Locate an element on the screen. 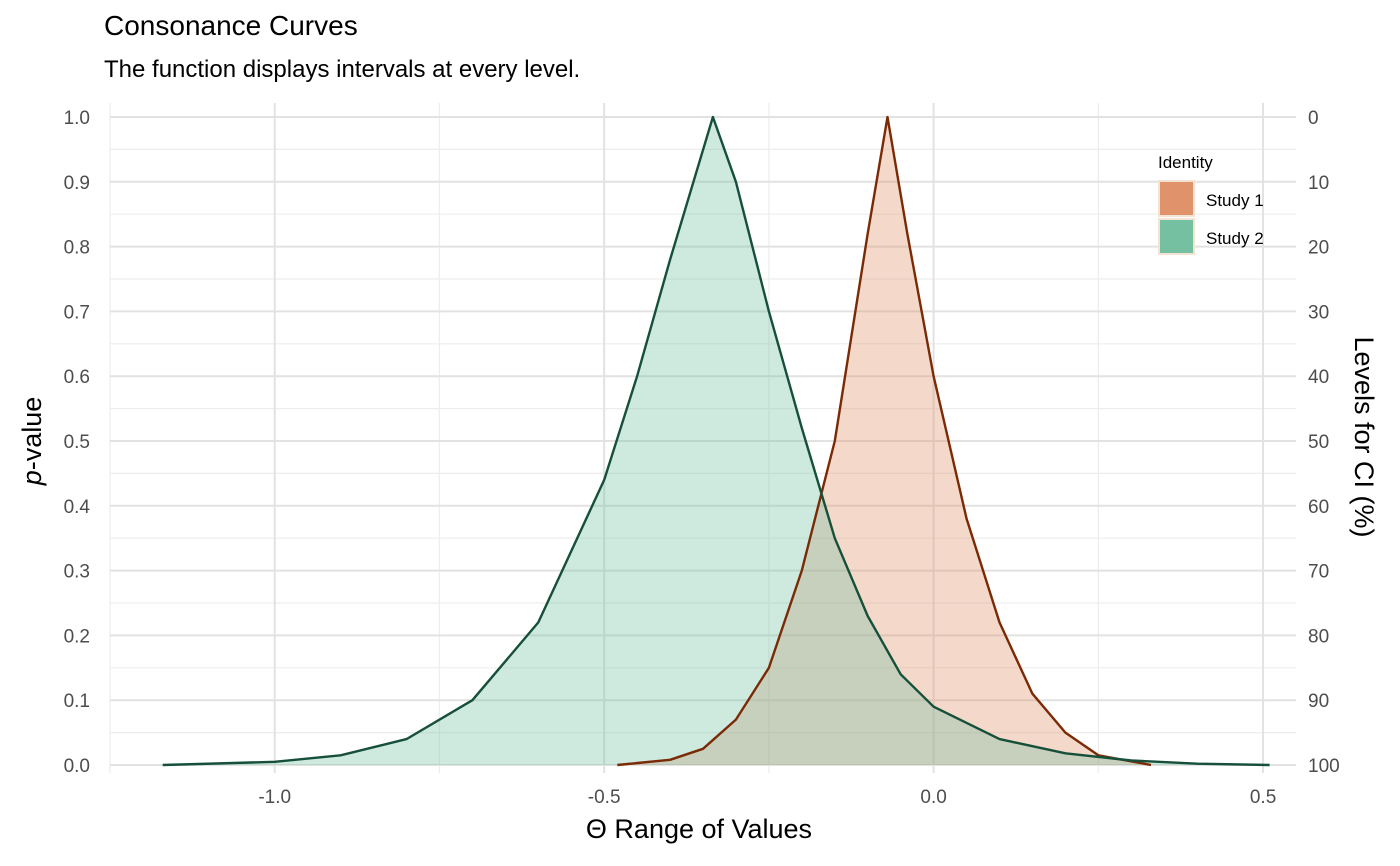  y-tick-label: 1.0 is located at coordinates (77, 118).